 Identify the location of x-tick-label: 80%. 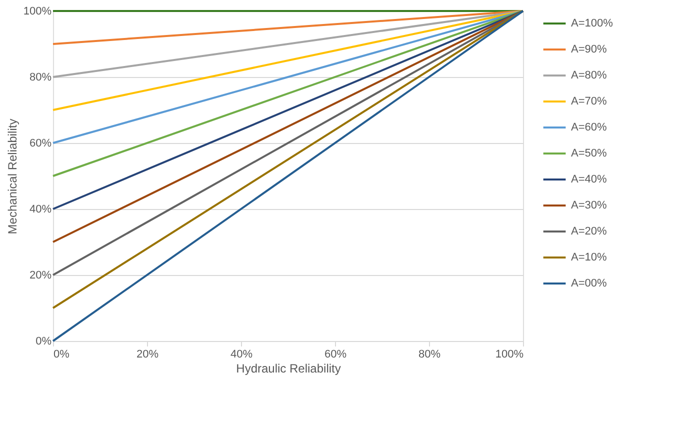
(429, 354).